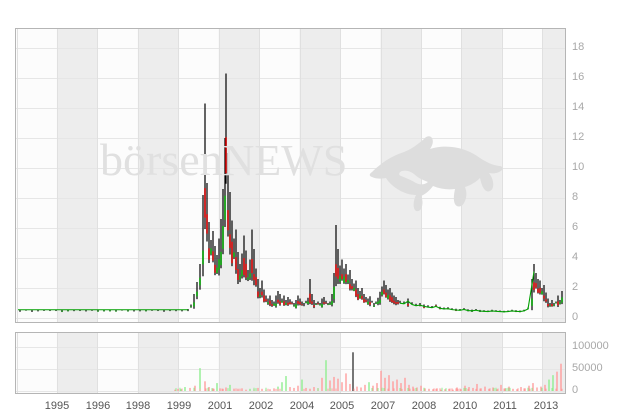 Image resolution: width=620 pixels, height=417 pixels. Describe the element at coordinates (575, 197) in the screenshot. I see `price-axis-tick-8: 8` at that location.